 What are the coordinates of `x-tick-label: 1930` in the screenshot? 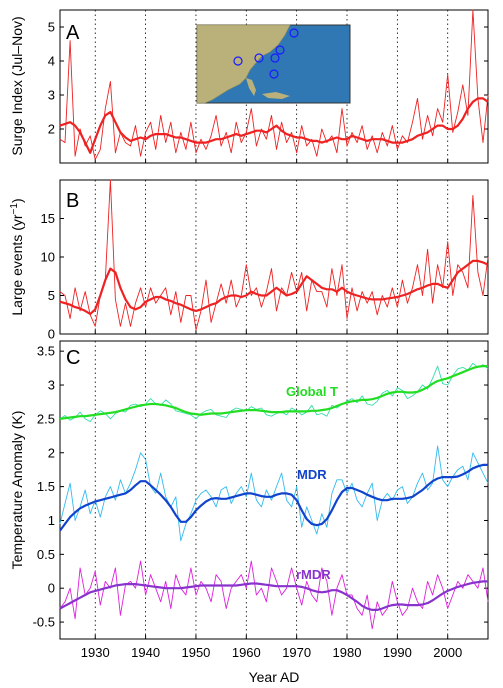 It's located at (95, 652).